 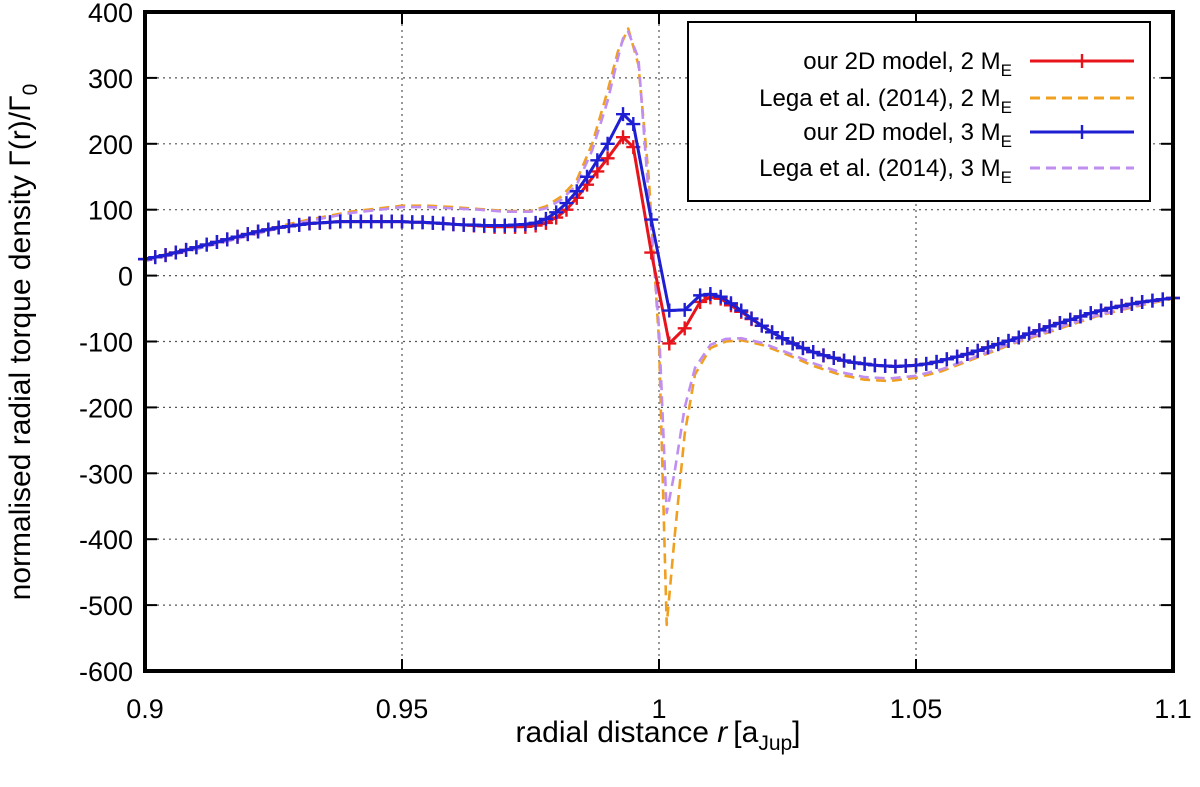 What do you see at coordinates (745, 732) in the screenshot?
I see `x-axis-title-unit-open: [a` at bounding box center [745, 732].